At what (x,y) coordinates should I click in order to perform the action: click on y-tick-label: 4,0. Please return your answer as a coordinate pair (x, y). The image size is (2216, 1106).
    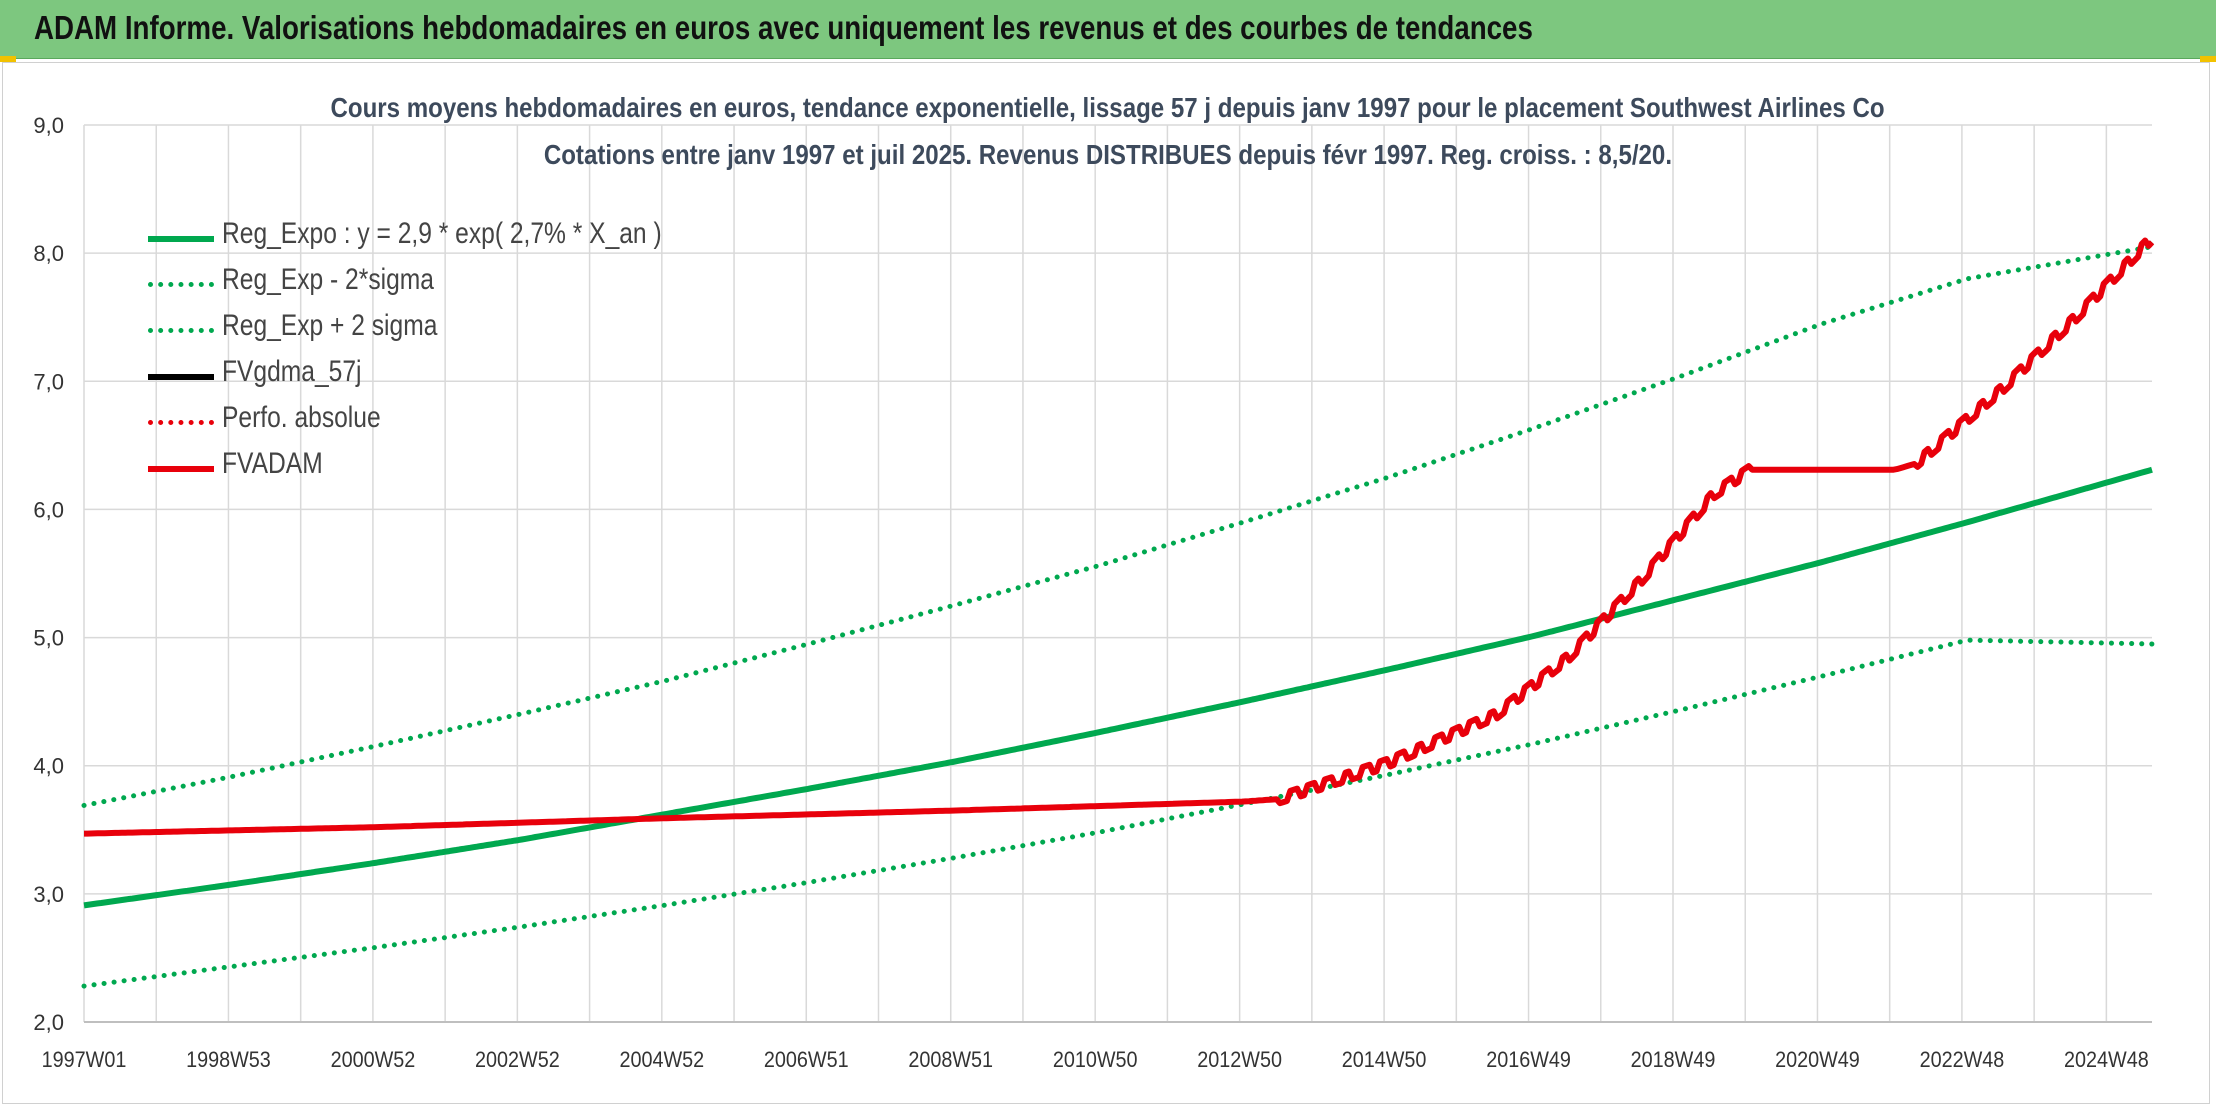
    Looking at the image, I should click on (48, 766).